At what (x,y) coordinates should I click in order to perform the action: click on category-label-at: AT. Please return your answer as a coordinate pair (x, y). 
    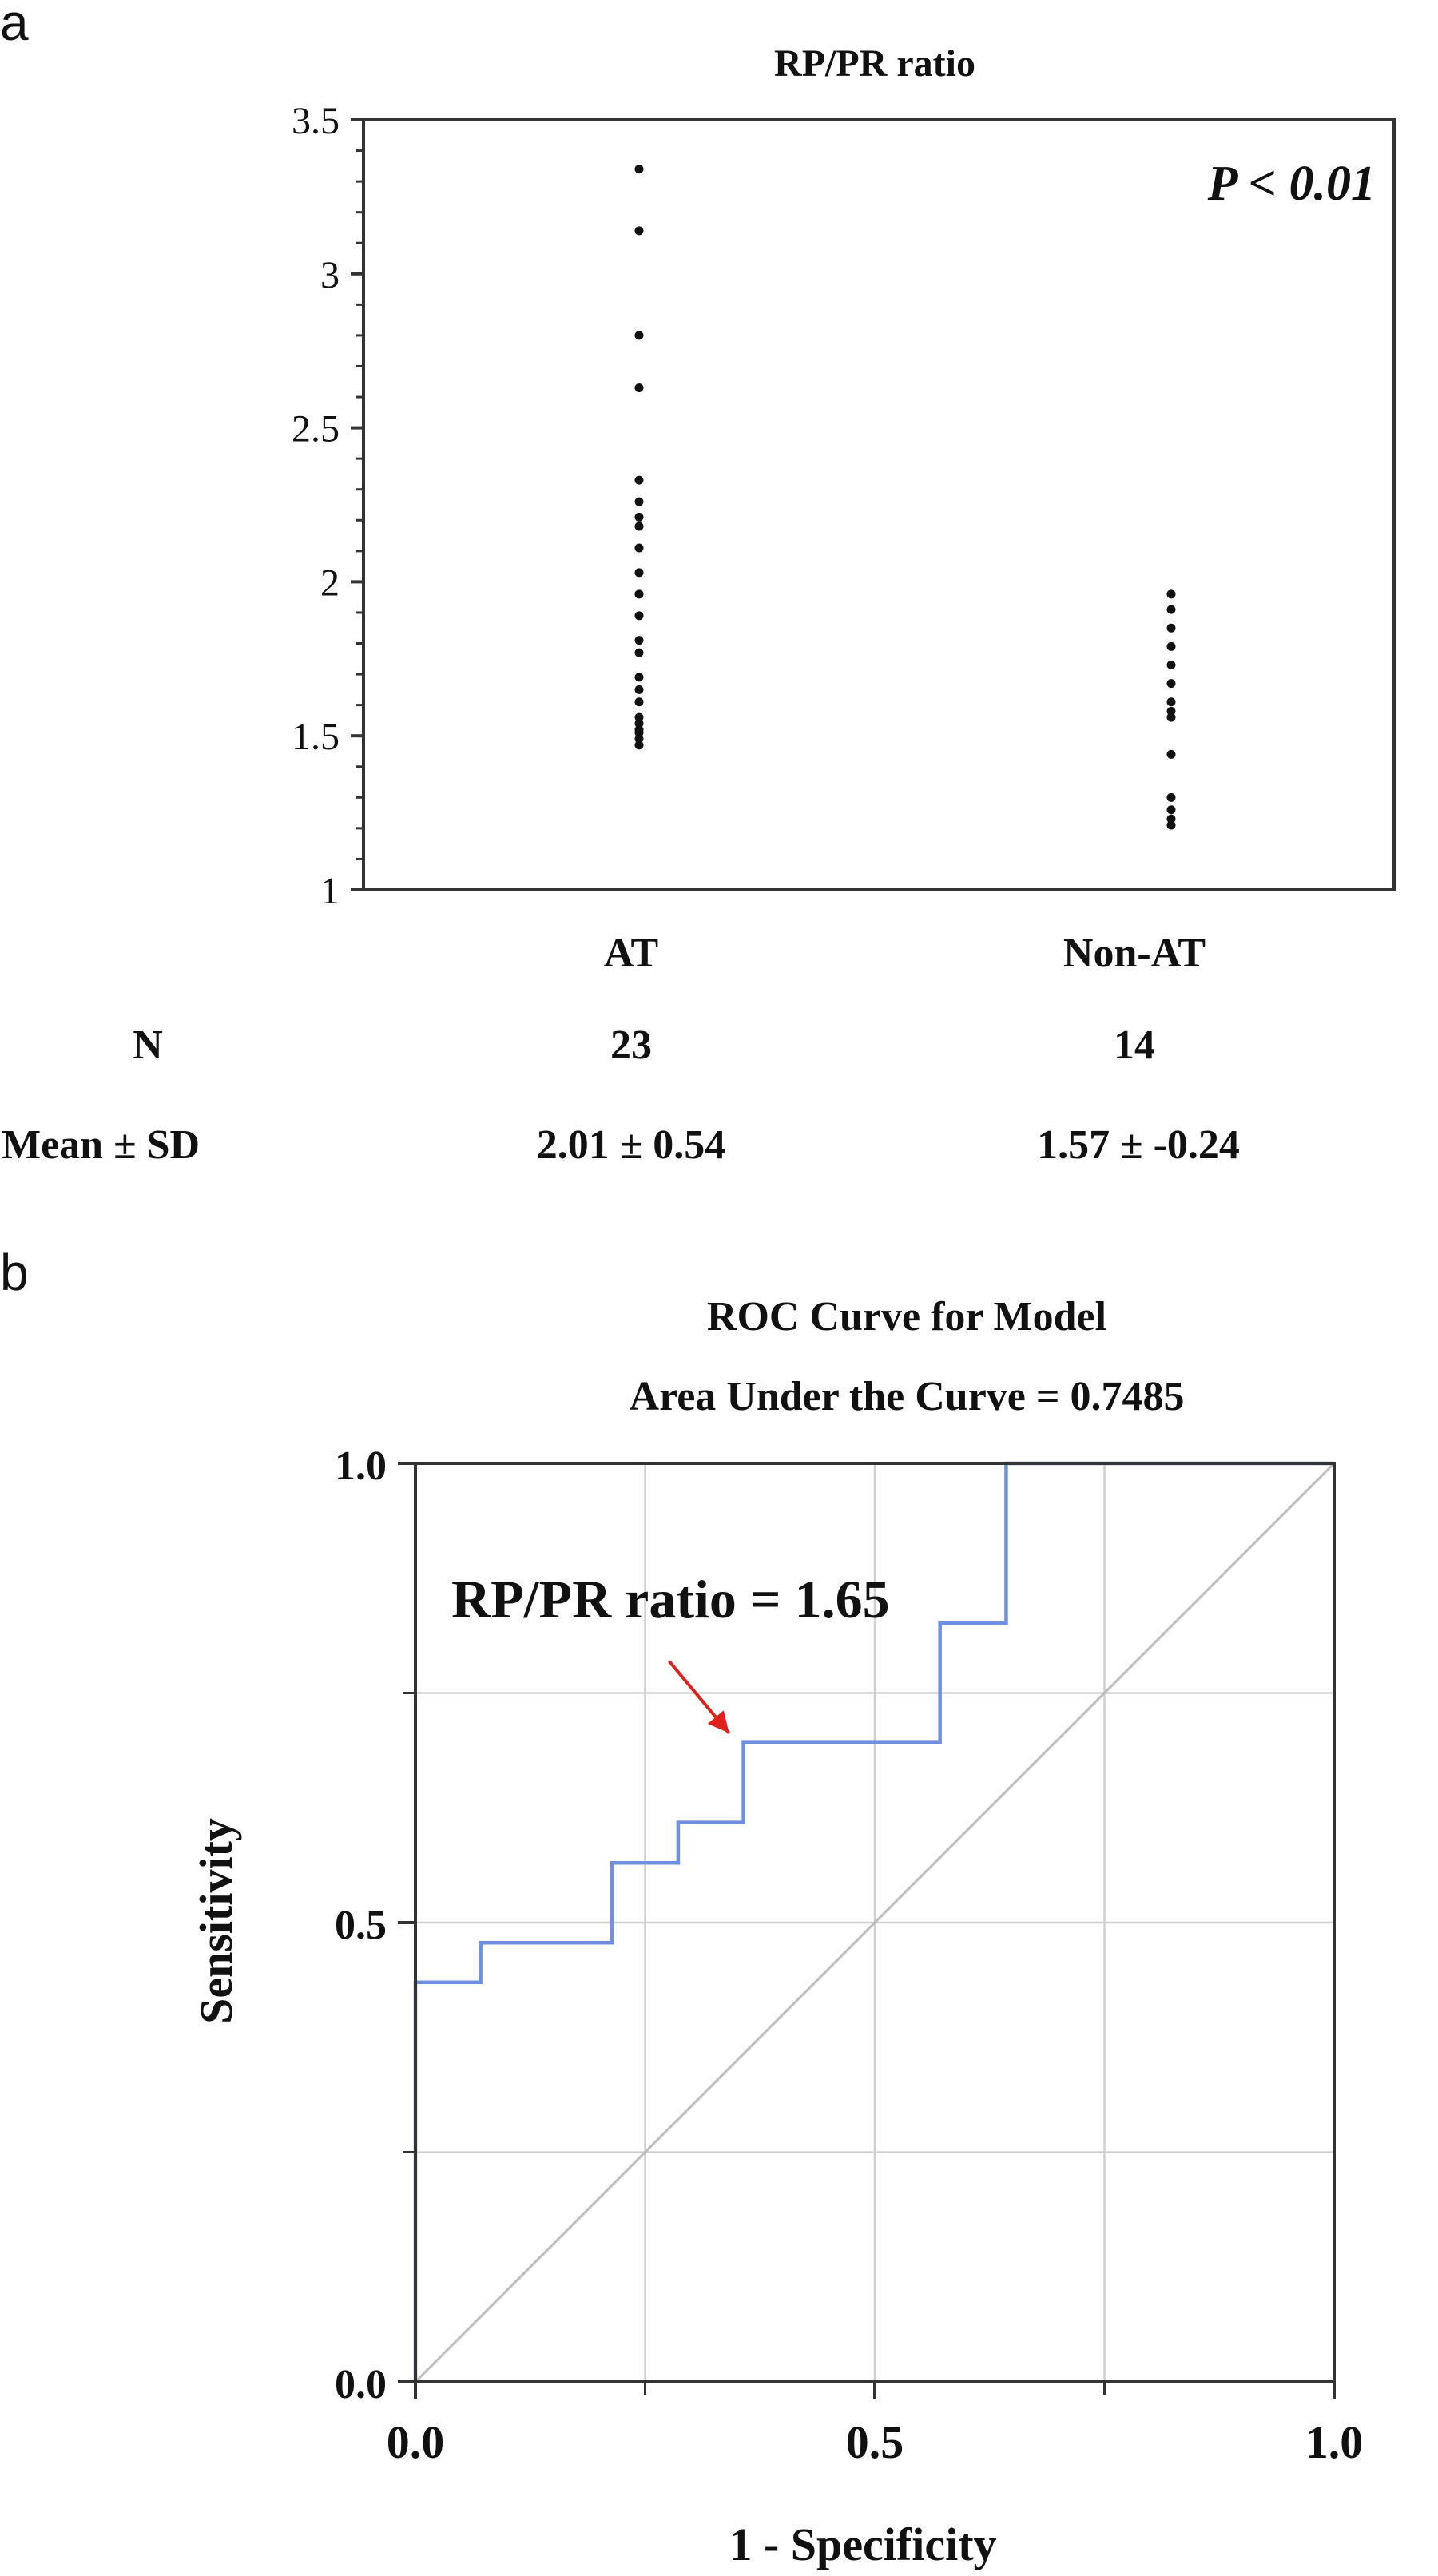
    Looking at the image, I should click on (631, 953).